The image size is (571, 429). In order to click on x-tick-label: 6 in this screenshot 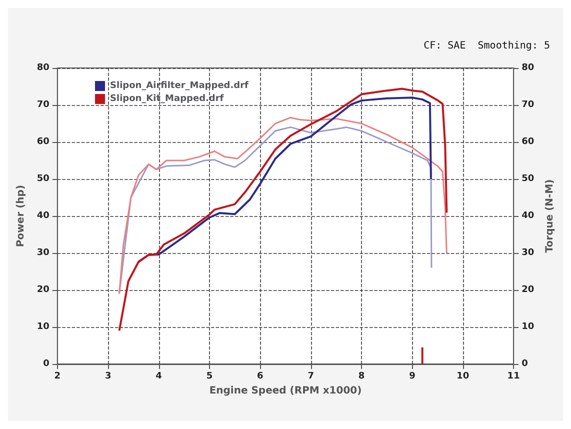, I will do `click(260, 377)`.